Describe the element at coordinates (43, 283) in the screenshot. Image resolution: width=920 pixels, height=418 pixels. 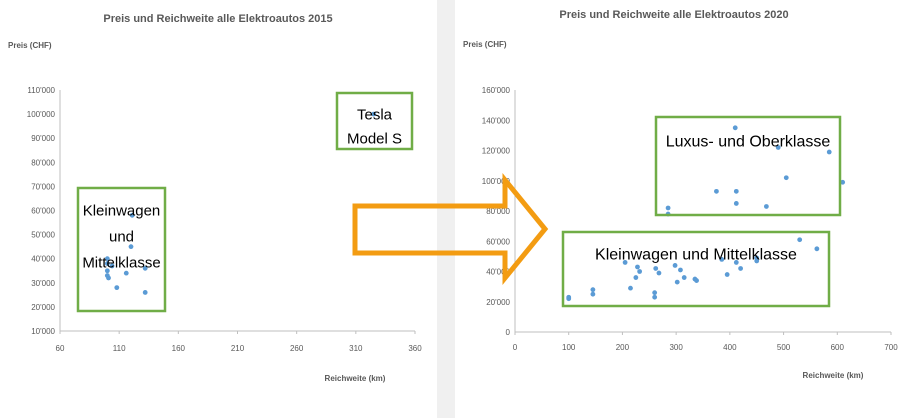
I see `y-tick-label: 30'000` at that location.